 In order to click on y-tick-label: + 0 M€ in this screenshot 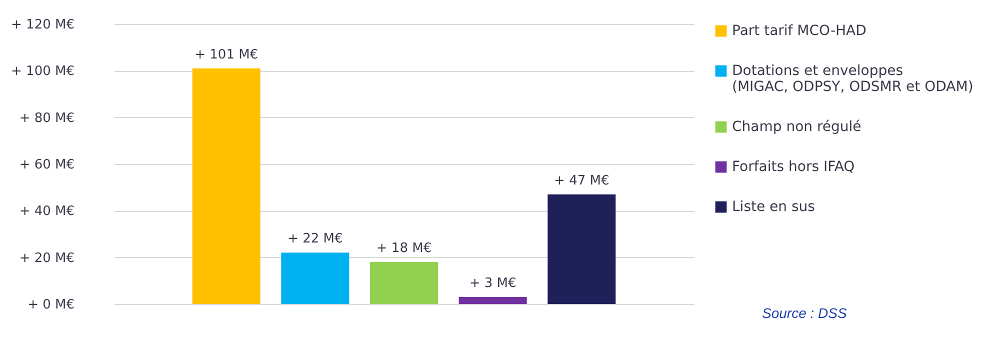, I will do `click(51, 305)`.